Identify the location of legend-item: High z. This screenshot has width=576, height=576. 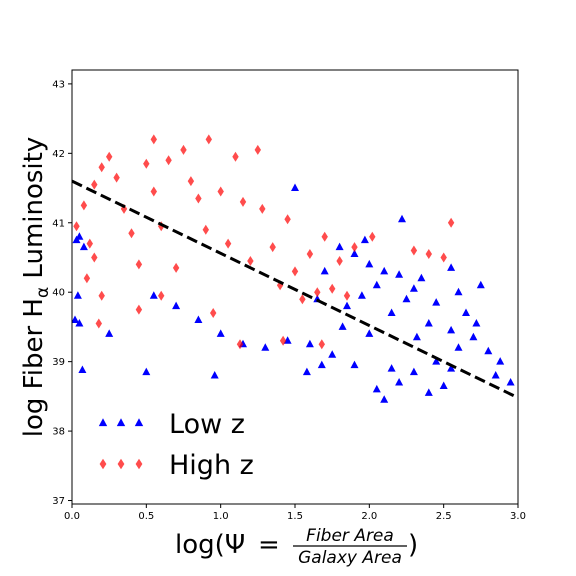
(176, 465).